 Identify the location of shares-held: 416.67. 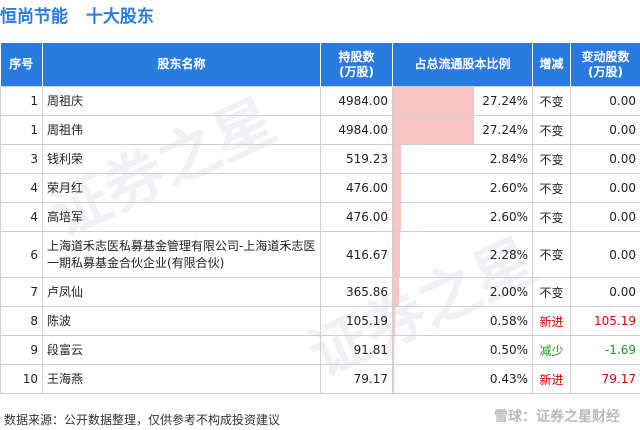
(356, 254).